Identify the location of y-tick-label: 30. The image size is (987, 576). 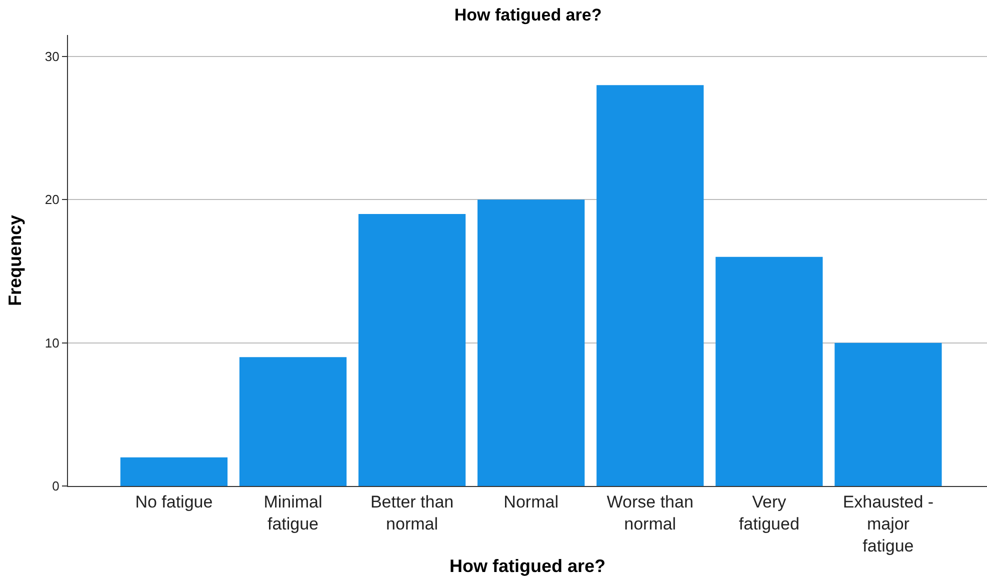
(52, 56).